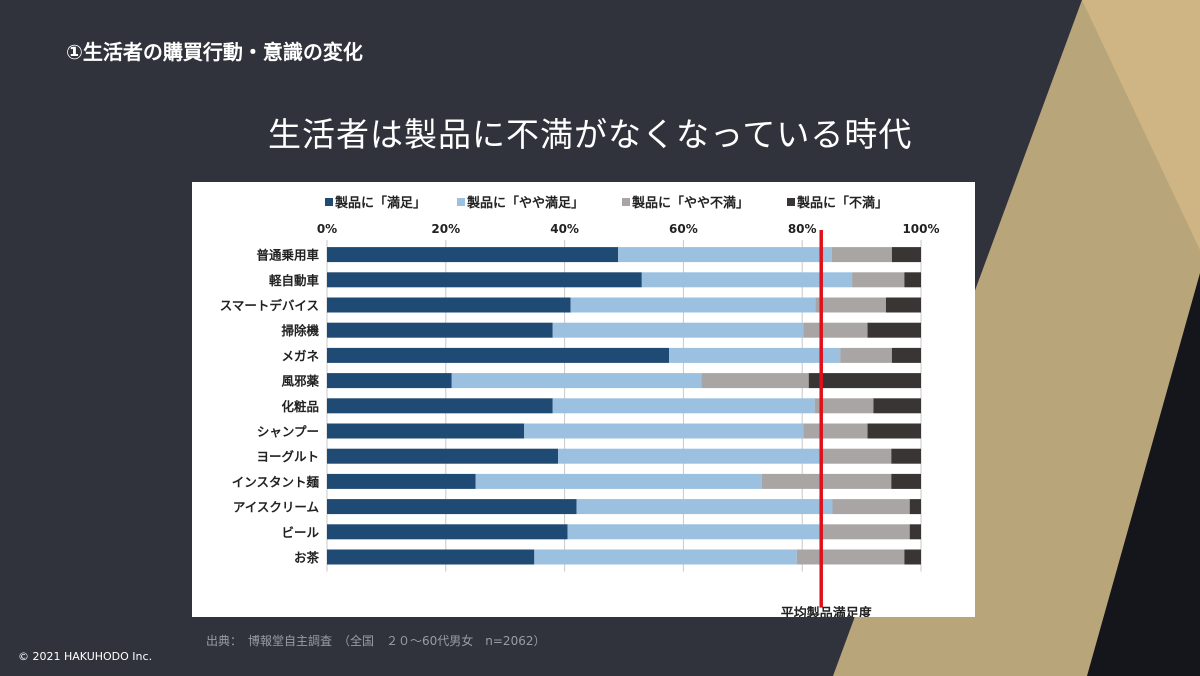  I want to click on light-gold-shape, so click(1141, 125).